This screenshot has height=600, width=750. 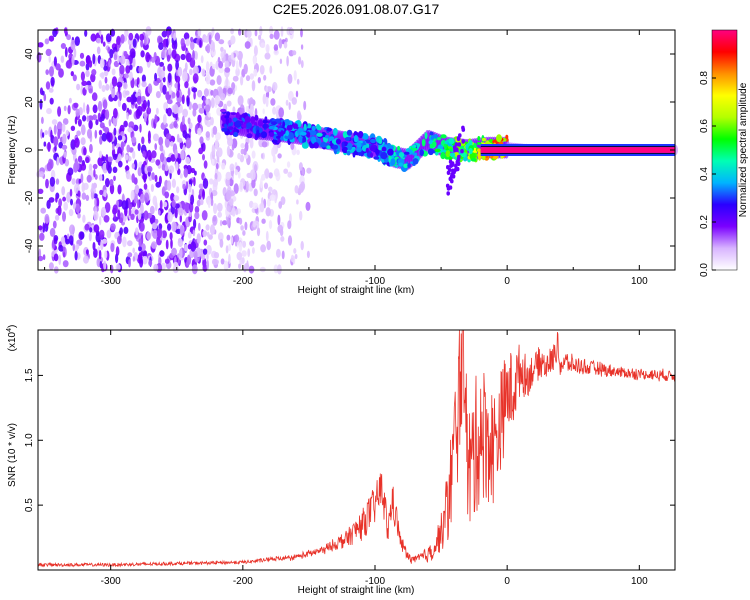 I want to click on colorbar-scale, so click(x=724, y=150).